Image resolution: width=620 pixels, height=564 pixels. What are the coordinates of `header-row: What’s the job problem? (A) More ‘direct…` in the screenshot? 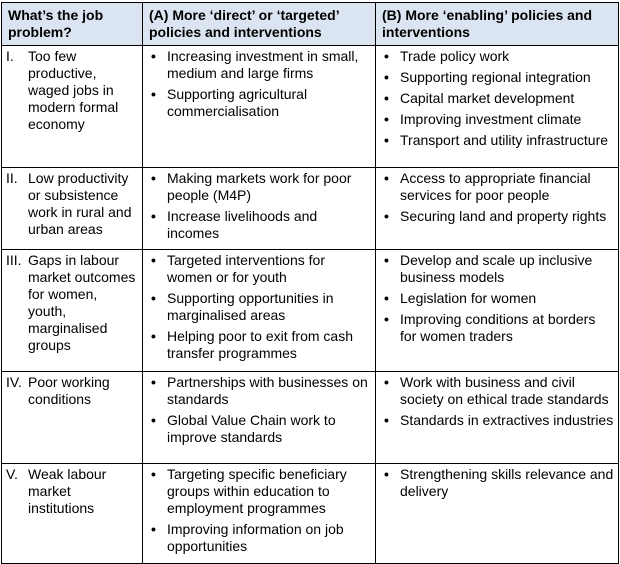 It's located at (310, 24).